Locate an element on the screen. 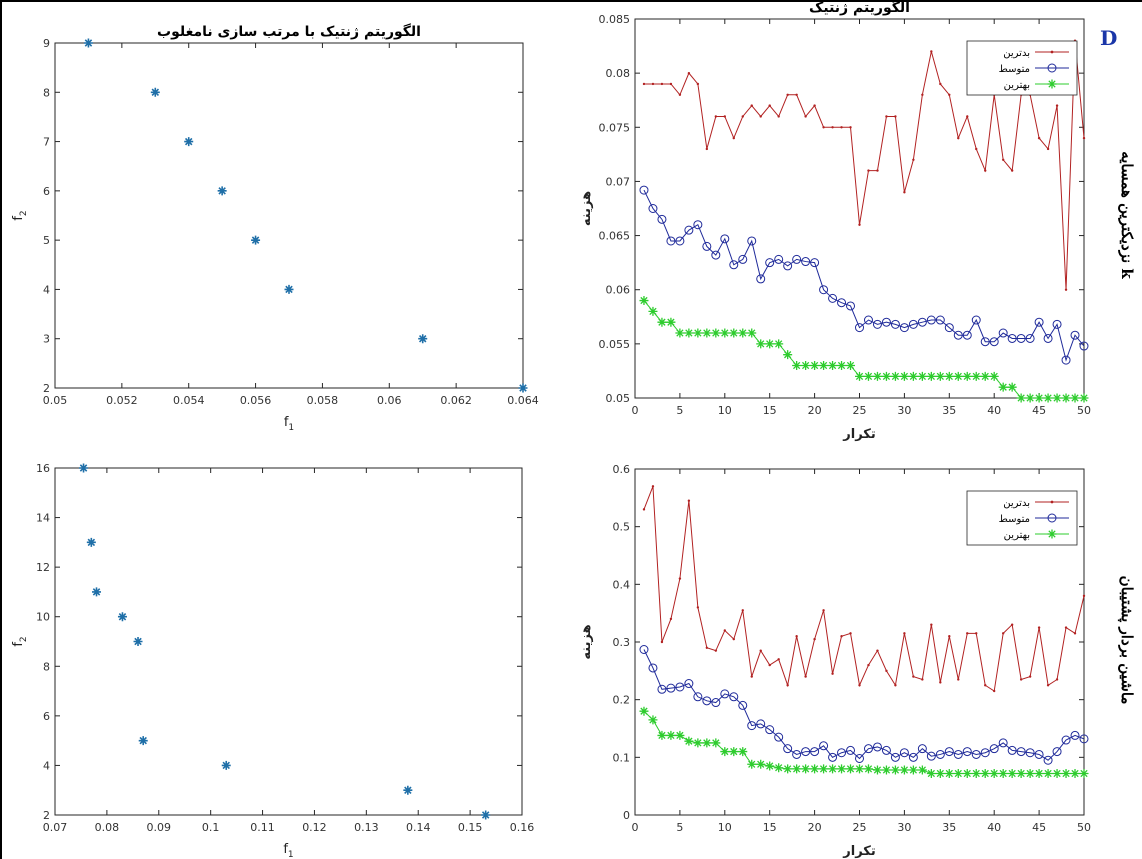 This screenshot has height=859, width=1142. row-label-svm: ماشین بردار پشتیبان is located at coordinates (1126, 640).